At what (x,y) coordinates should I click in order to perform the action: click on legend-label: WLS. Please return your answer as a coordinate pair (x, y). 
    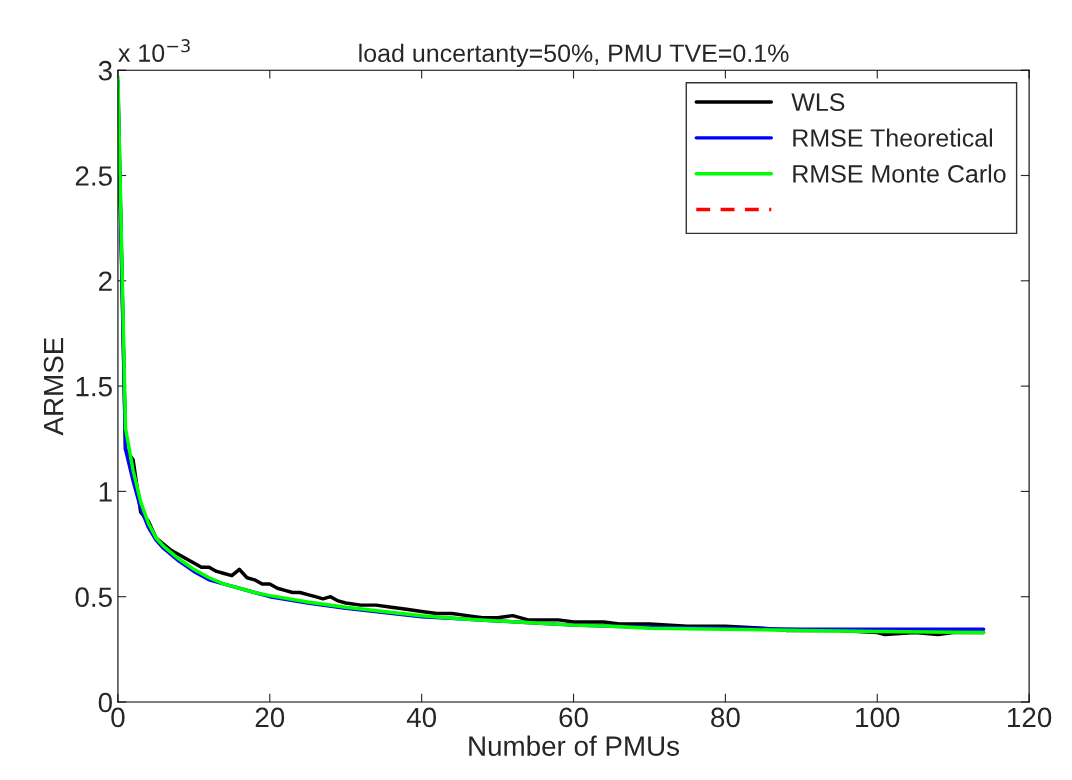
    Looking at the image, I should click on (818, 102).